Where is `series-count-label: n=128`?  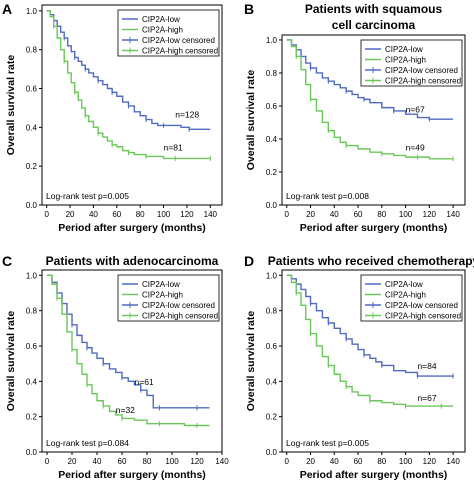 series-count-label: n=128 is located at coordinates (187, 115).